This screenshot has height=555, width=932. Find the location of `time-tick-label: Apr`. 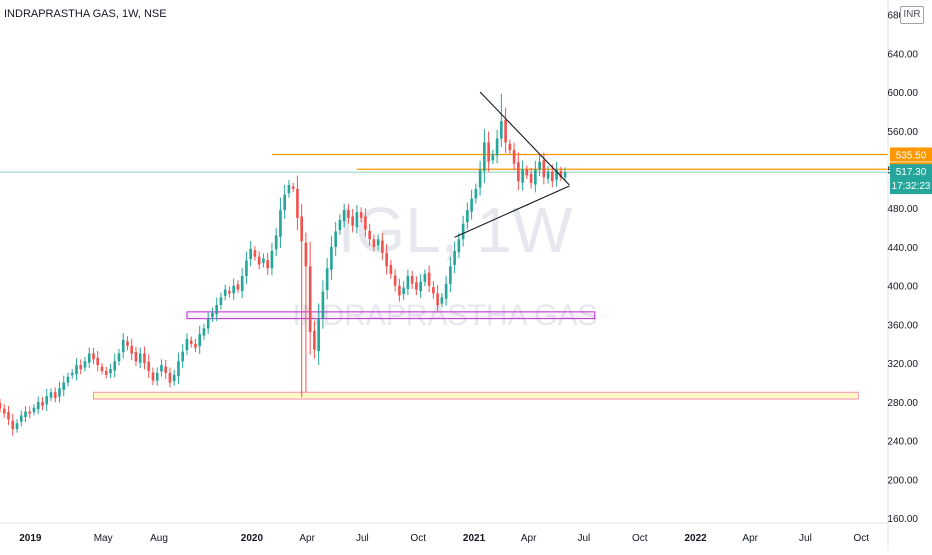

time-tick-label: Apr is located at coordinates (529, 538).